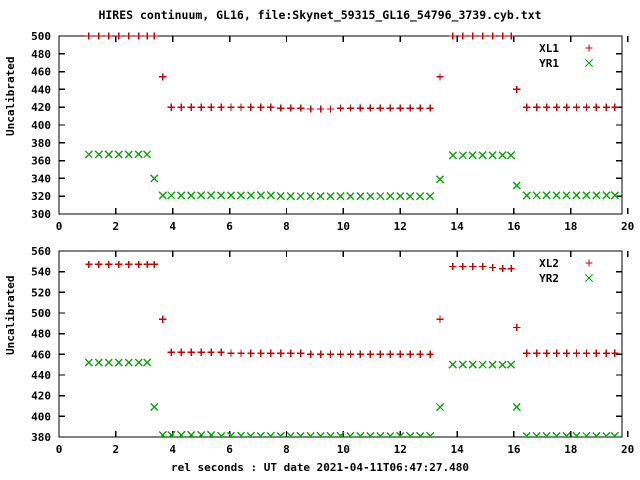  Describe the element at coordinates (41, 196) in the screenshot. I see `y-tick-label: 320` at that location.